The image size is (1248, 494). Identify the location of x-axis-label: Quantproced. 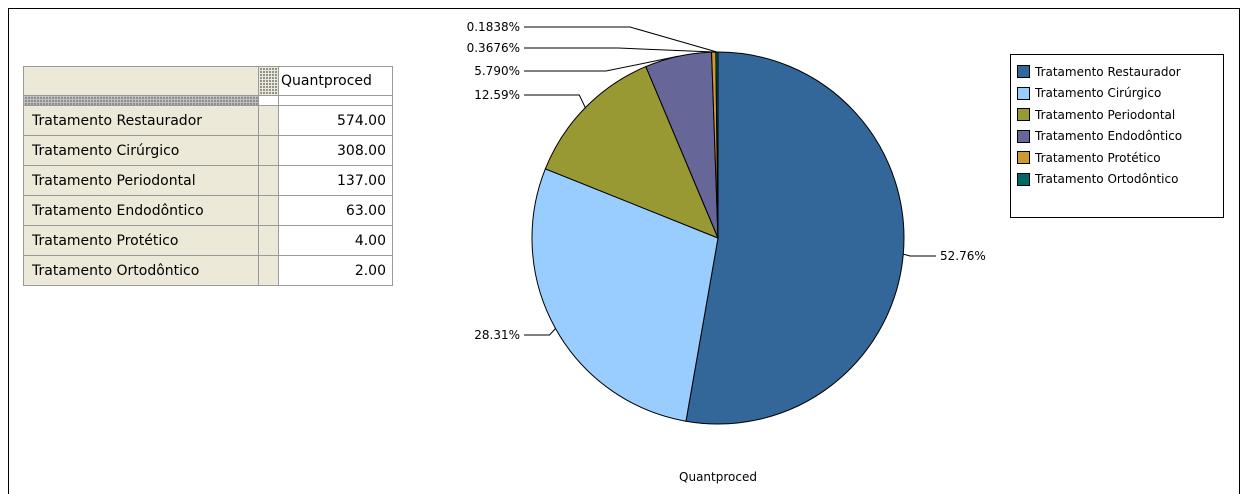
(718, 477).